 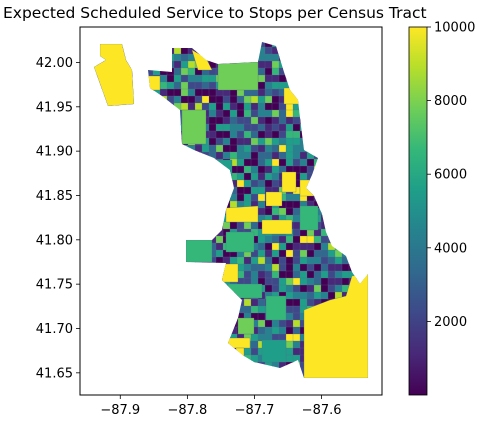 I want to click on y-tick-label: 41.90, so click(x=54, y=152).